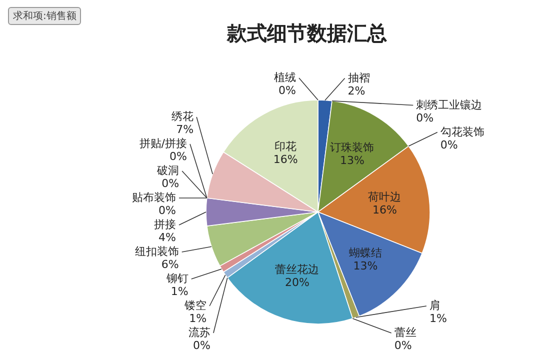  What do you see at coordinates (285, 147) in the screenshot?
I see `slice-label: 印花` at bounding box center [285, 147].